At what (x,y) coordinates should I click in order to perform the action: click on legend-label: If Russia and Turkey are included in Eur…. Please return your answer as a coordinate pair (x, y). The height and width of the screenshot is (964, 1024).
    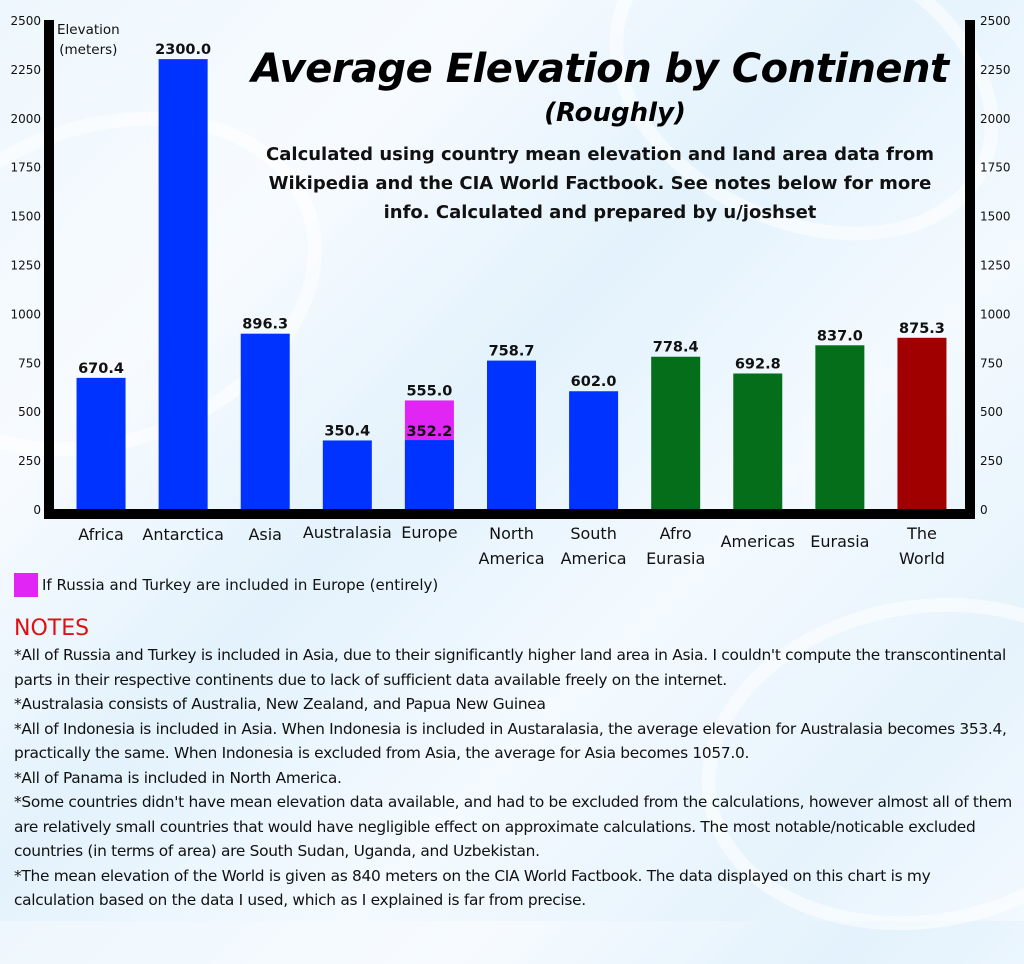
    Looking at the image, I should click on (240, 585).